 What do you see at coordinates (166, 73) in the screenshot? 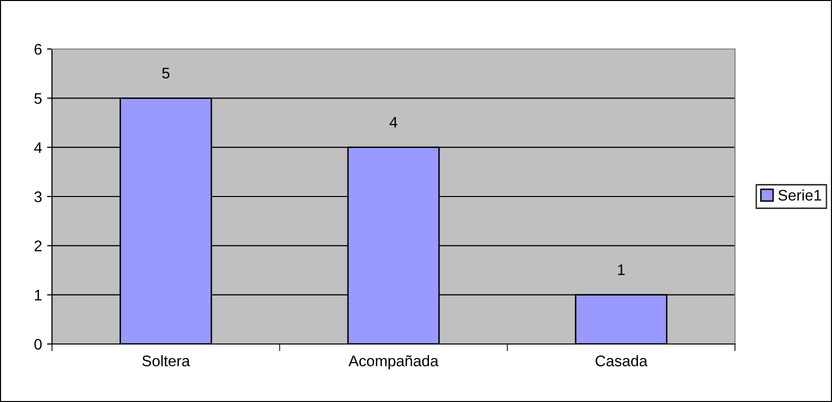
I see `data-label: 5` at bounding box center [166, 73].